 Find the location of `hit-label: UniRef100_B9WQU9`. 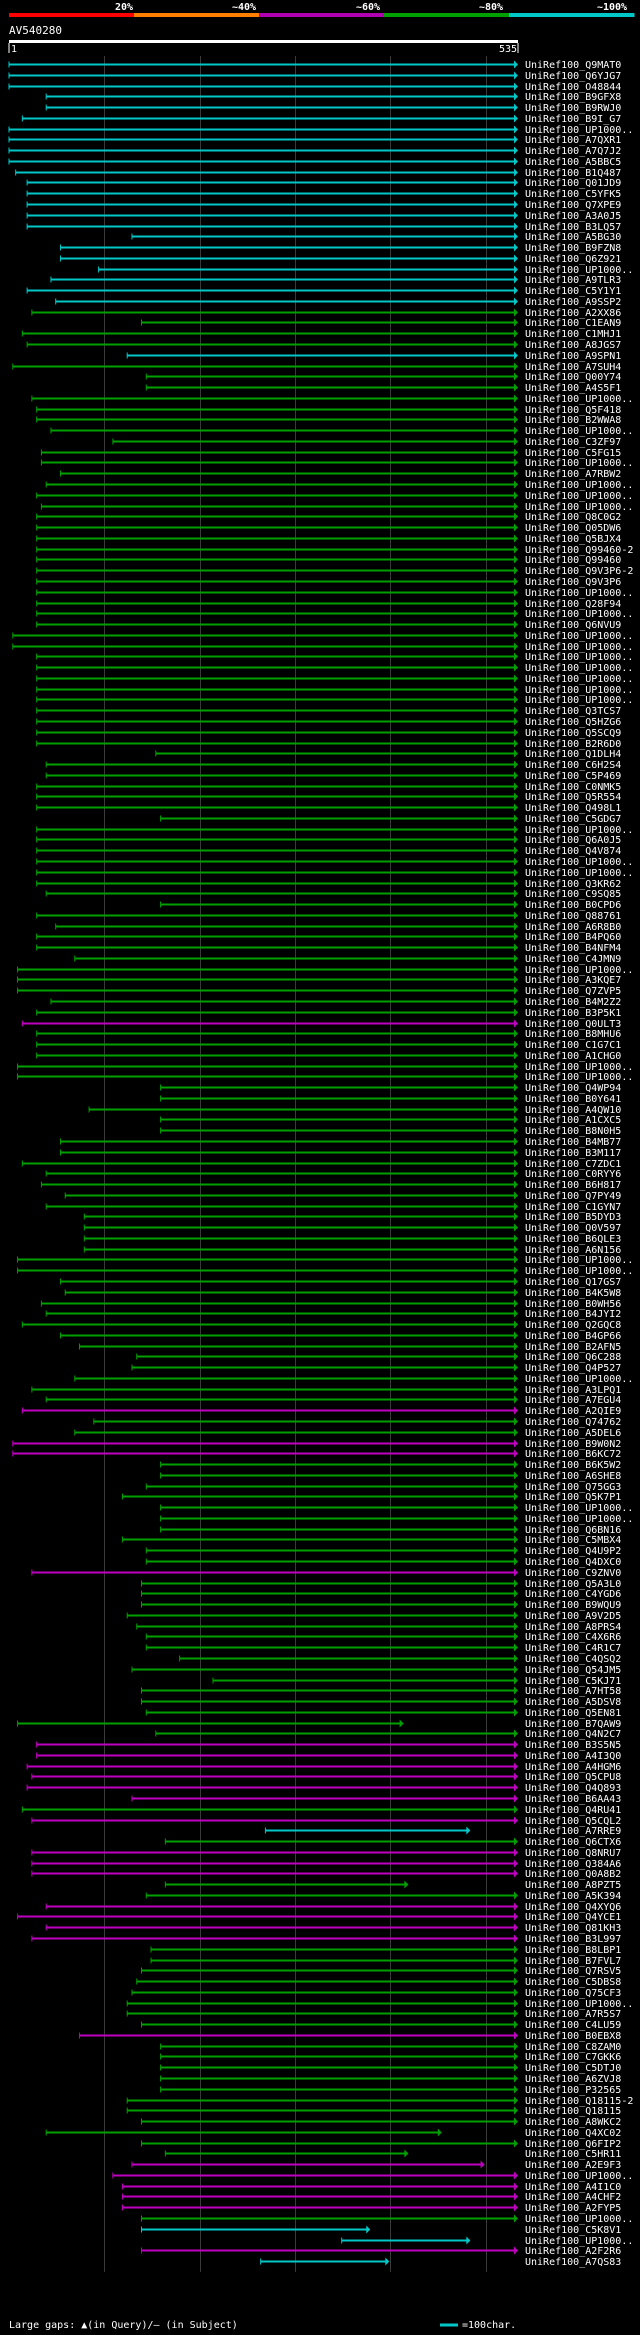

hit-label: UniRef100_B9WQU9 is located at coordinates (573, 1605).